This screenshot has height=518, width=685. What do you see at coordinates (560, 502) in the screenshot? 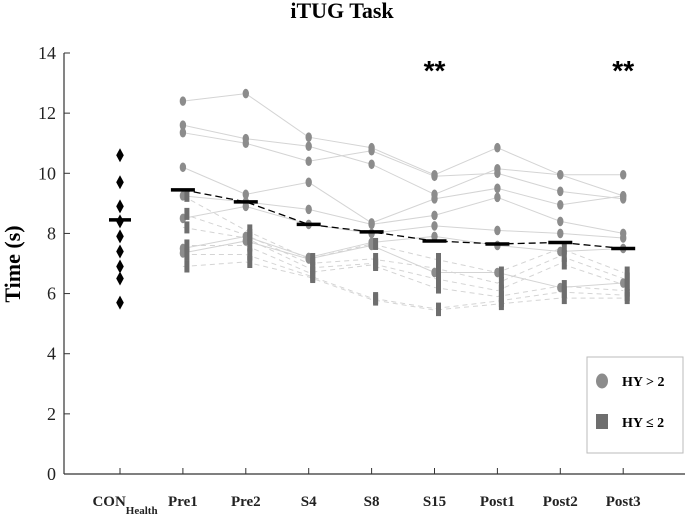
I see `x-tick-label: Post2` at bounding box center [560, 502].